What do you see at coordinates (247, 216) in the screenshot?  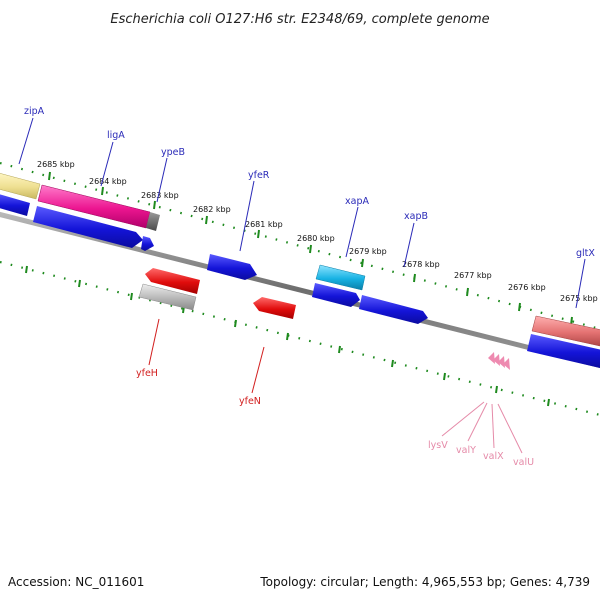 I see `leader-yfer` at bounding box center [247, 216].